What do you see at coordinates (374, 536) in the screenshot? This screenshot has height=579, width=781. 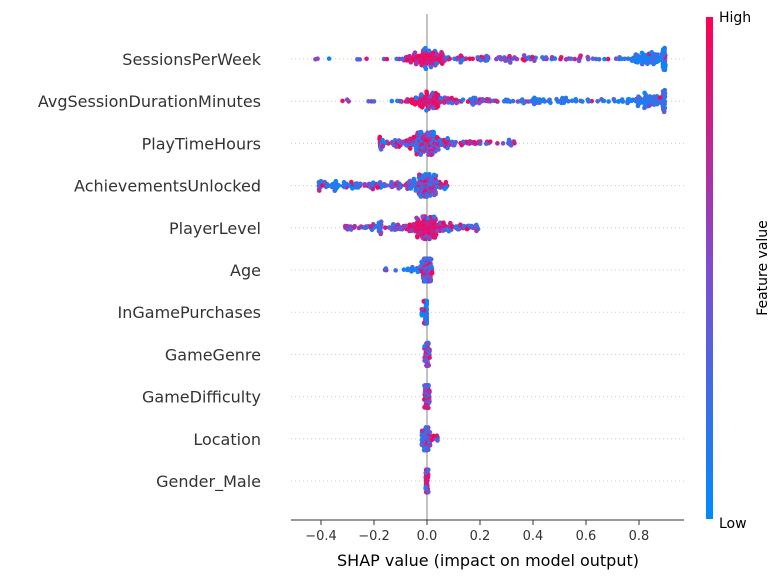 I see `x-tick-label: −0.2` at bounding box center [374, 536].